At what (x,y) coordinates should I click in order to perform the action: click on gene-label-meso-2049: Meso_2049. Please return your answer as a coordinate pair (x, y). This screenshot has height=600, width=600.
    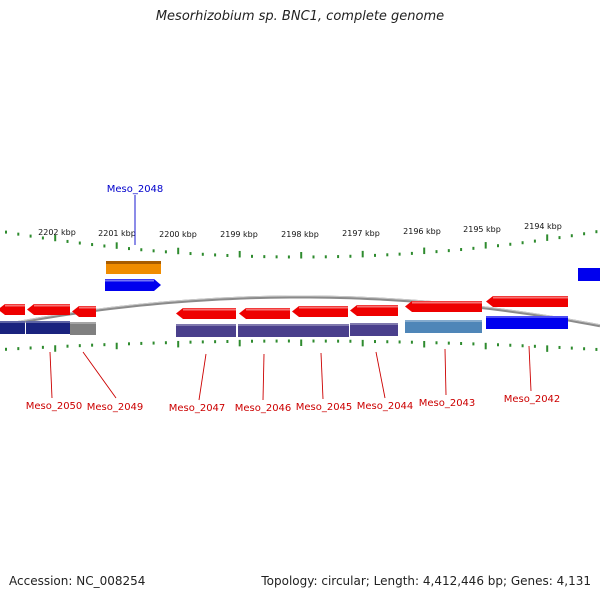
    Looking at the image, I should click on (115, 407).